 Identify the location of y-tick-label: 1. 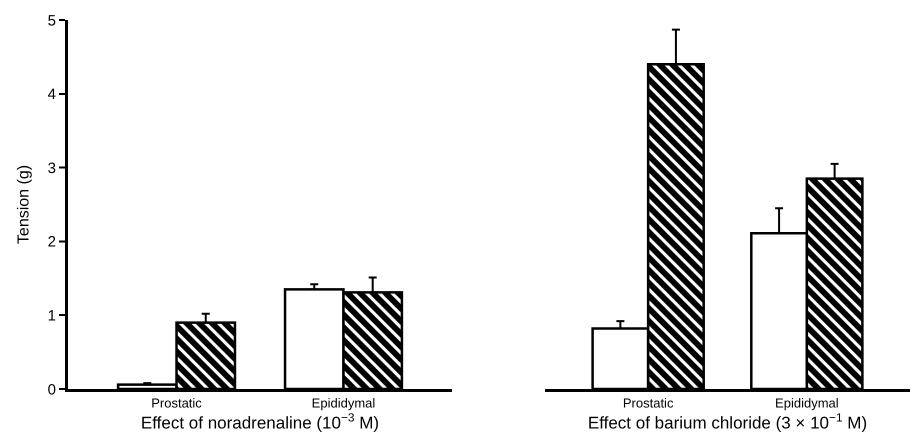
(52, 315).